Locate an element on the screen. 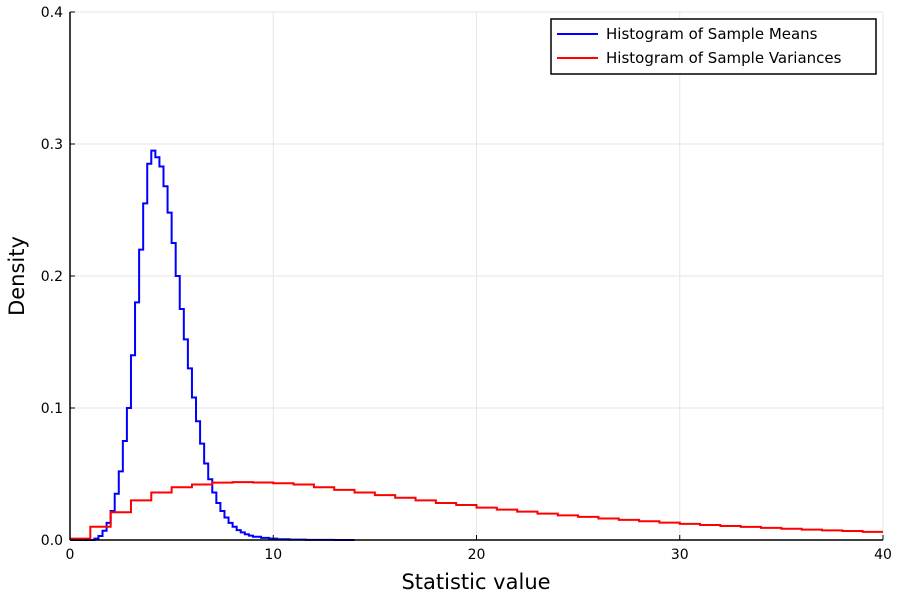 This screenshot has height=600, width=900. y-axis-title: Density is located at coordinates (17, 276).